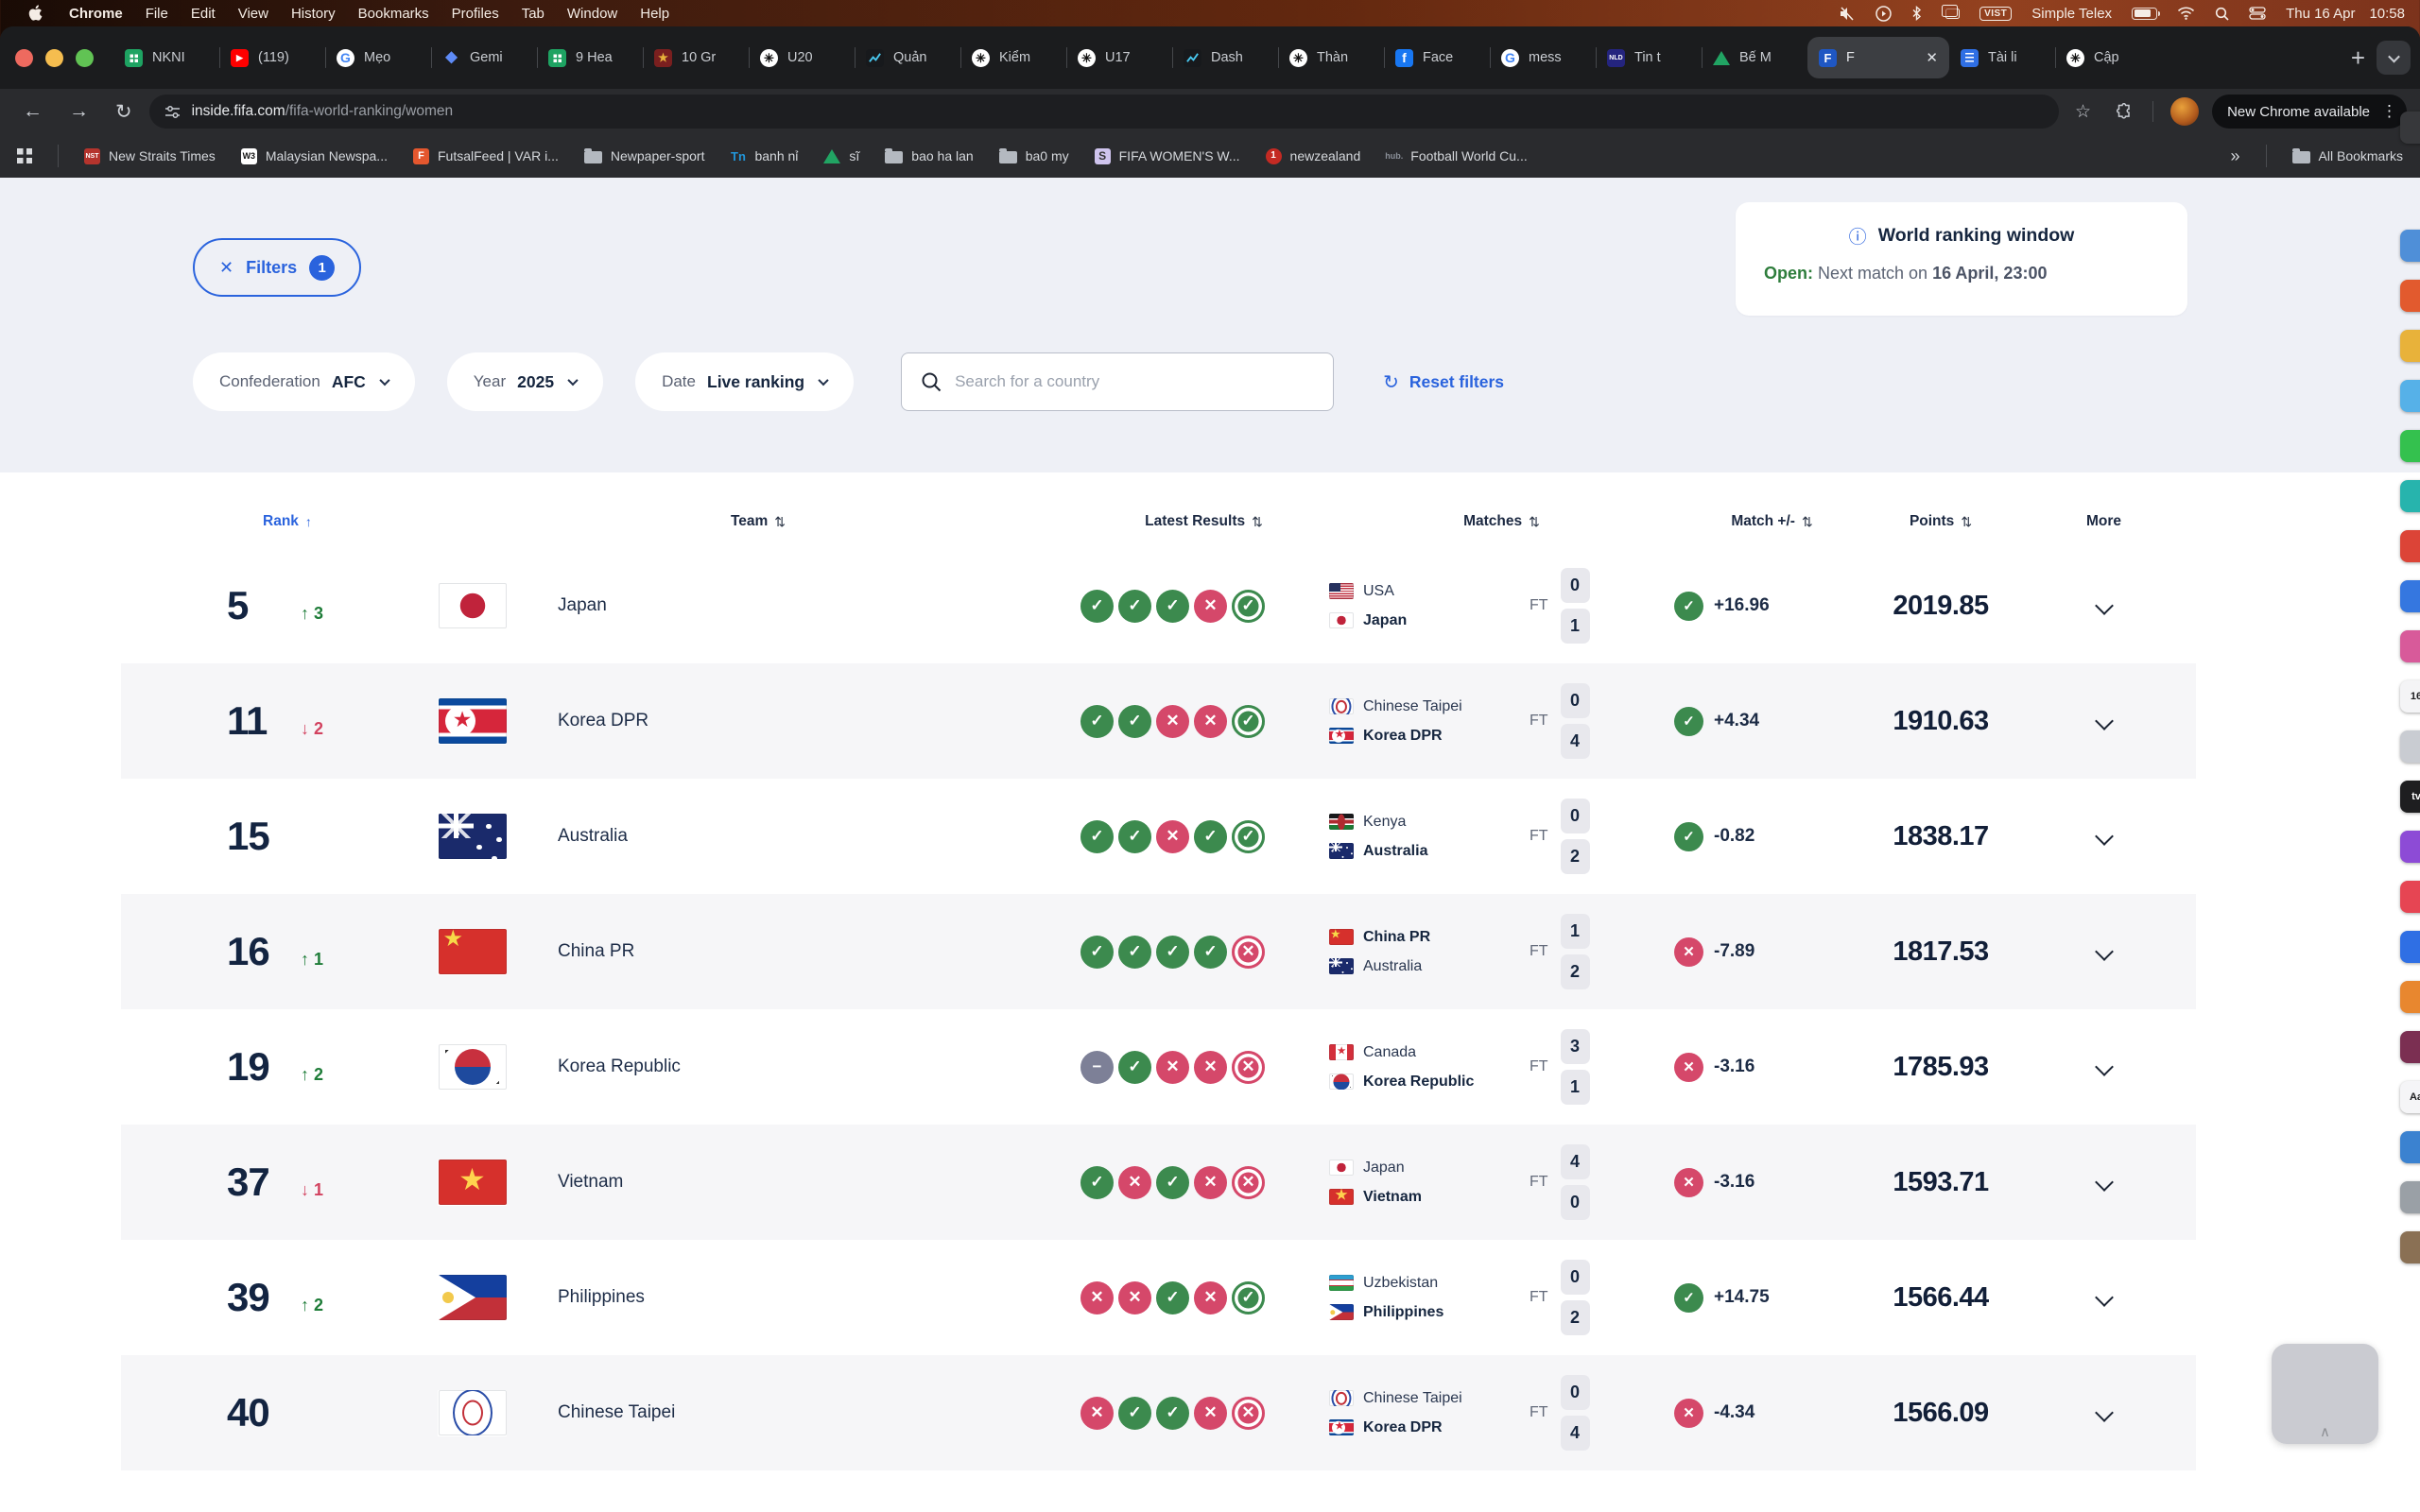  What do you see at coordinates (2410, 696) in the screenshot?
I see `dock-app-11: 16` at bounding box center [2410, 696].